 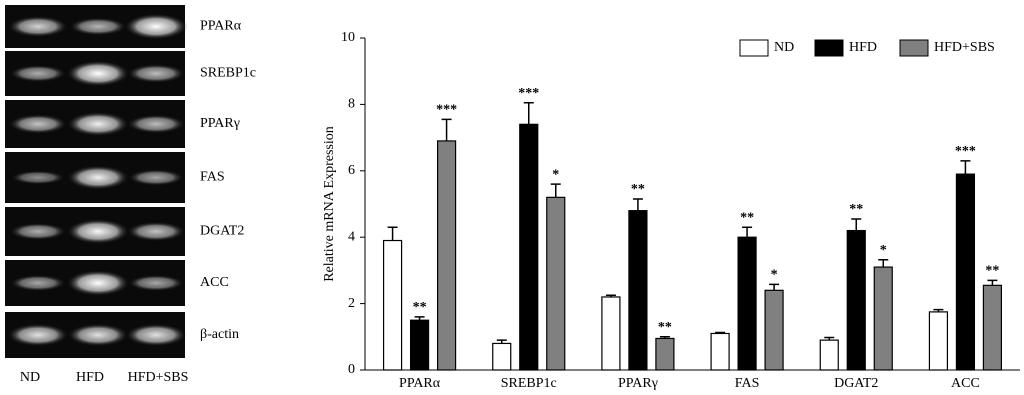 I want to click on legend-label: HFD+SBS, so click(x=964, y=47).